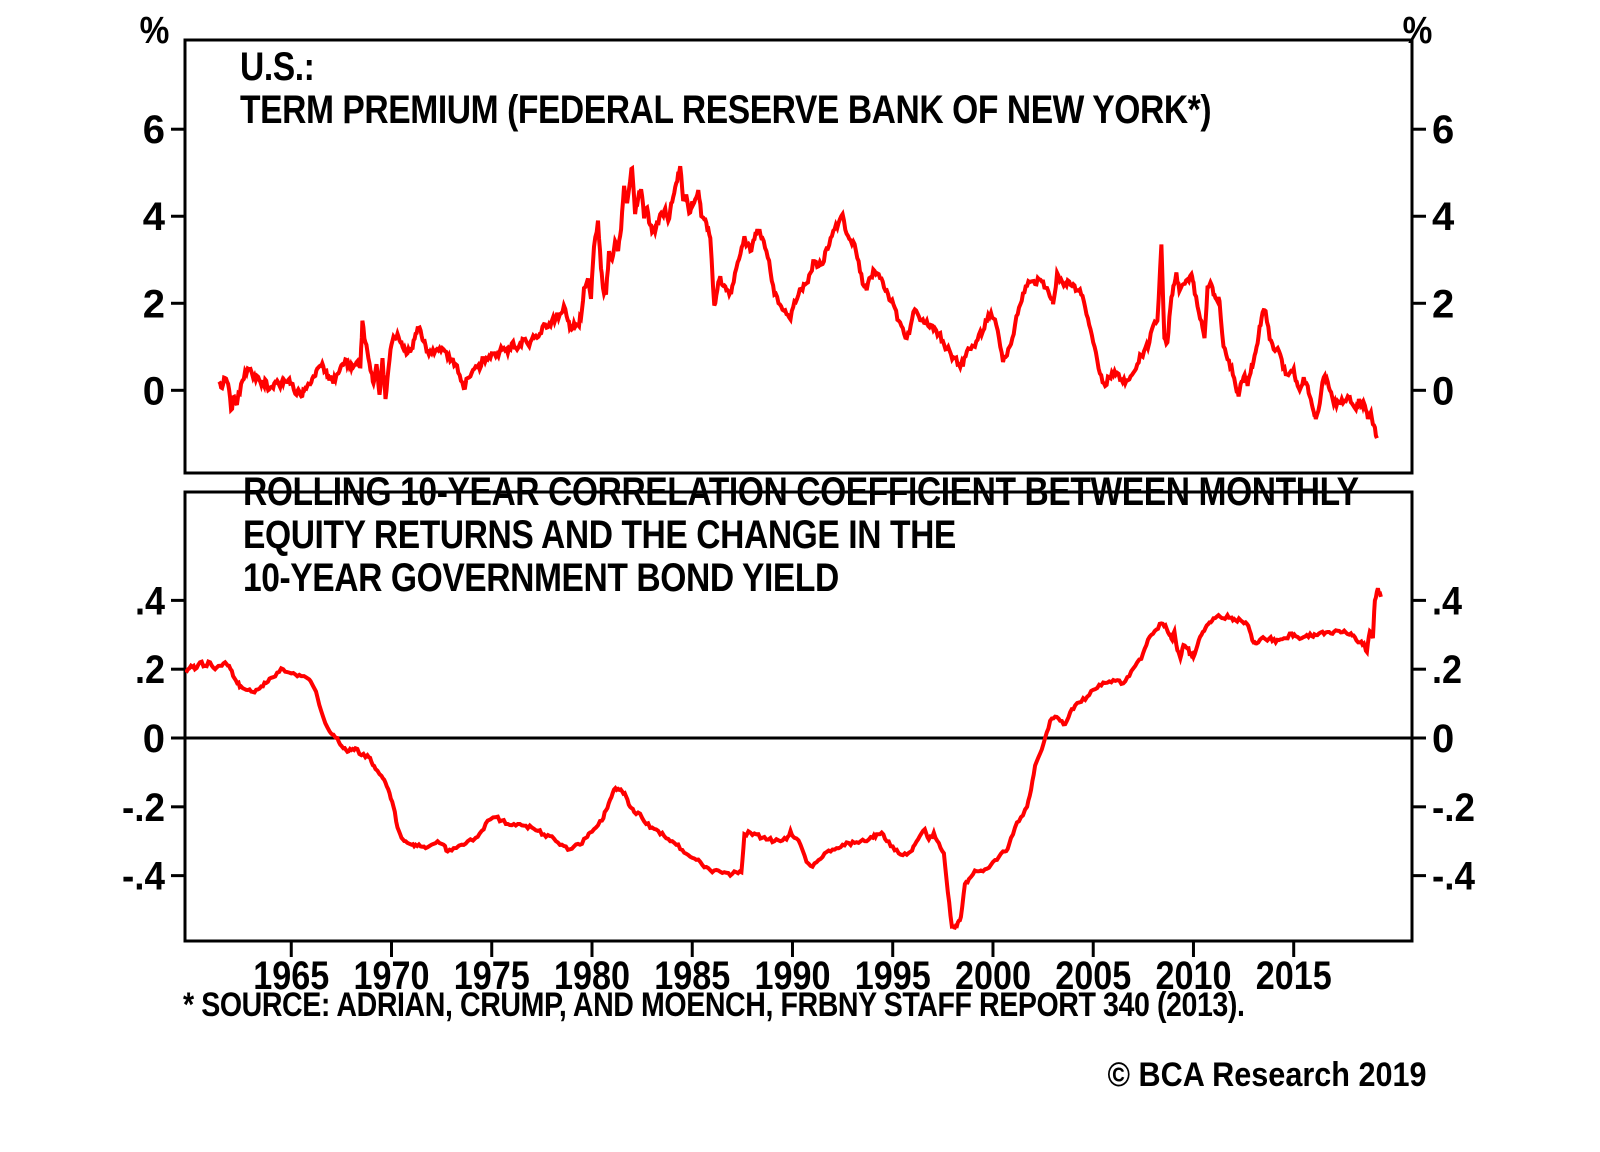 The image size is (1600, 1152). What do you see at coordinates (1417, 31) in the screenshot?
I see `top-panel-unit-right: %` at bounding box center [1417, 31].